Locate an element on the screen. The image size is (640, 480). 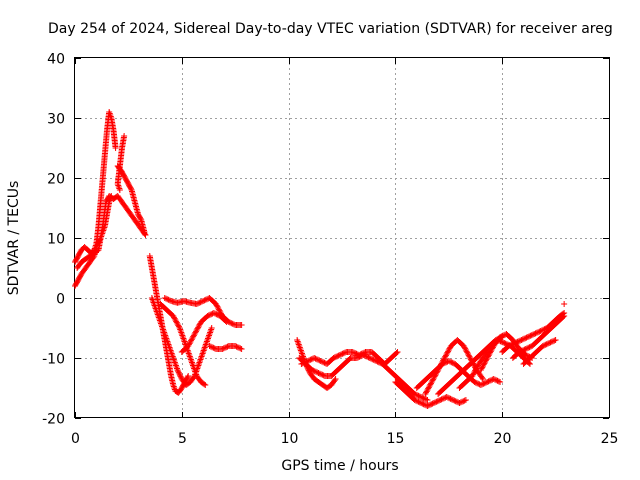
y-tick-label: 10 is located at coordinates (56, 240).